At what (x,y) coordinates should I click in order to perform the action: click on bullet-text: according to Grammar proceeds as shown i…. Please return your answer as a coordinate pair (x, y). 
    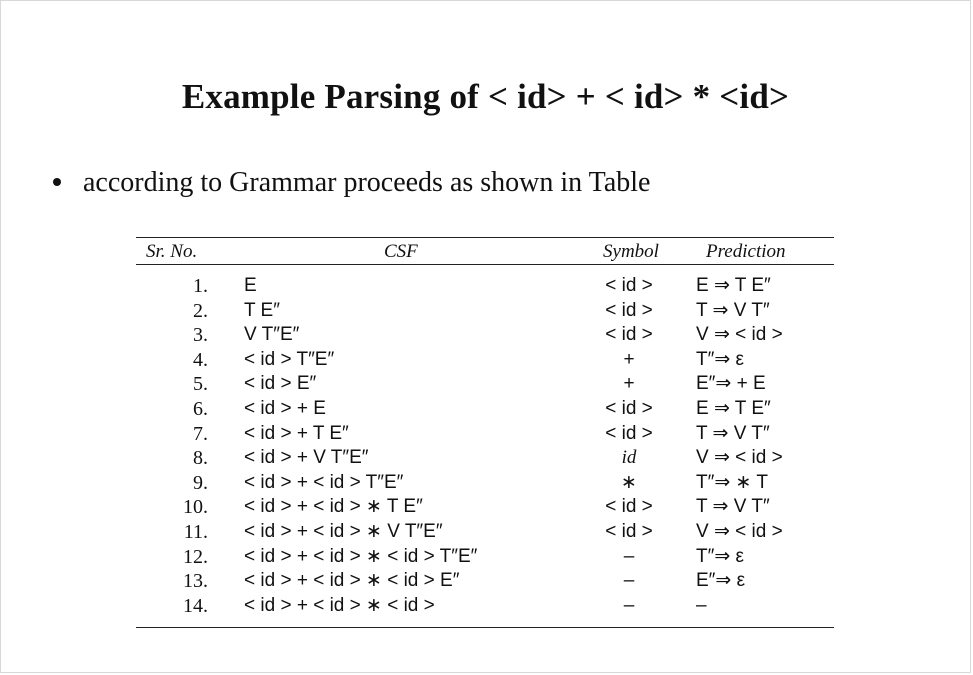
    Looking at the image, I should click on (367, 182).